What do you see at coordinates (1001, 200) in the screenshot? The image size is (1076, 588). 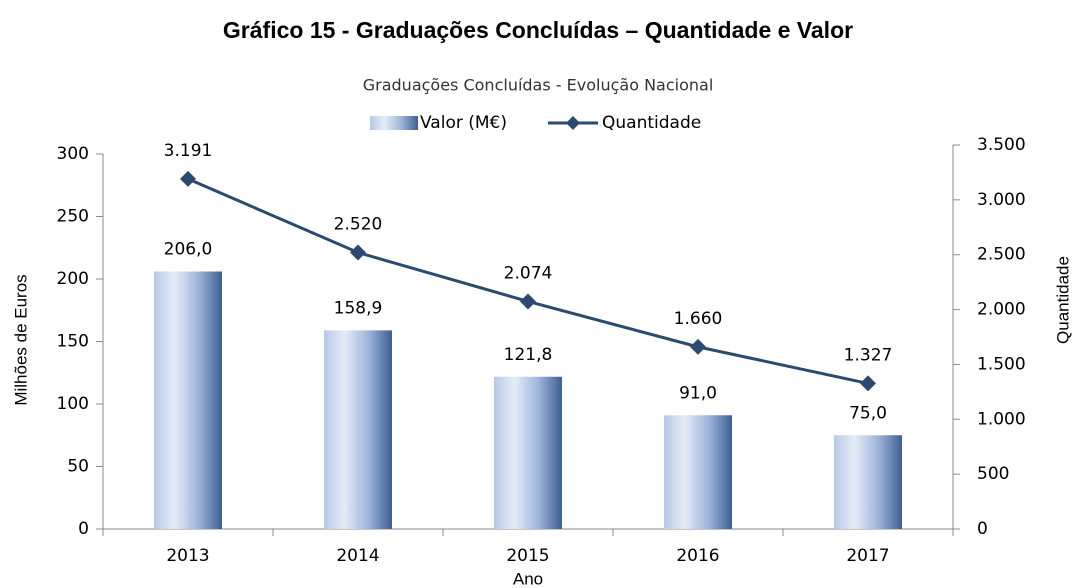 I see `y2-tick-label: 3.000` at bounding box center [1001, 200].